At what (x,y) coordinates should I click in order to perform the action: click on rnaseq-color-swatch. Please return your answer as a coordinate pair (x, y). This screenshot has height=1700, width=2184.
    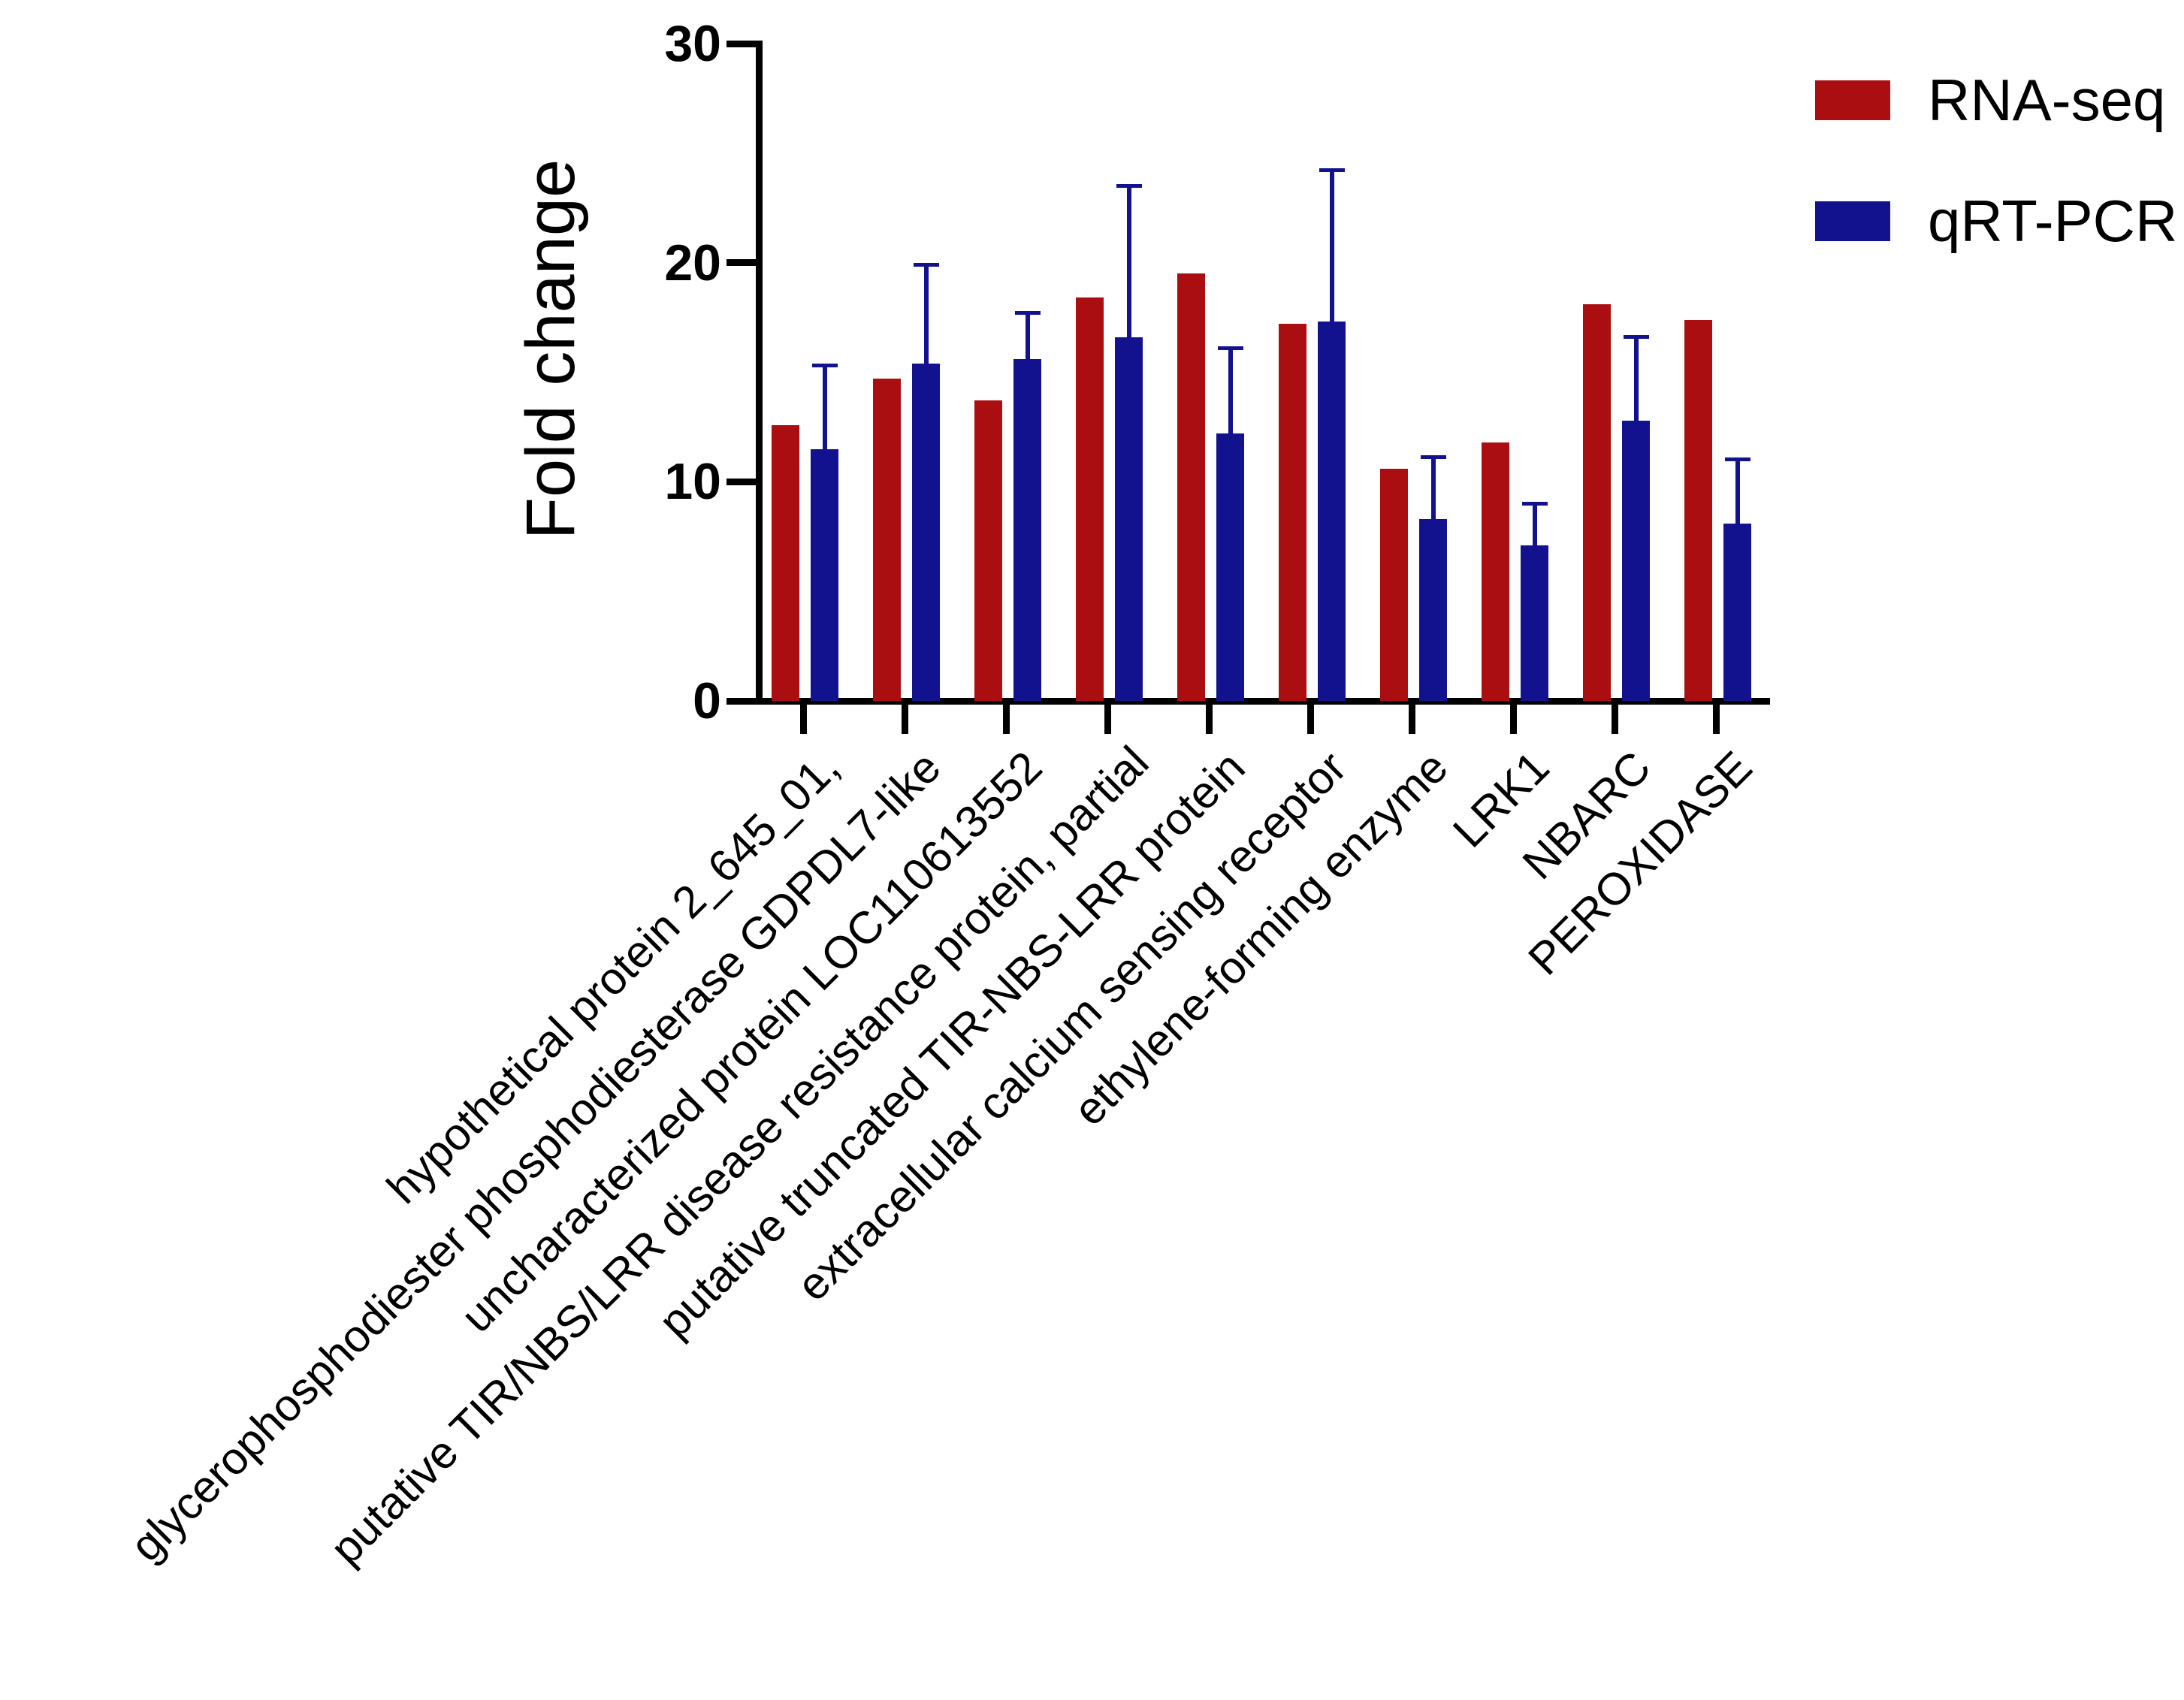
    Looking at the image, I should click on (1852, 100).